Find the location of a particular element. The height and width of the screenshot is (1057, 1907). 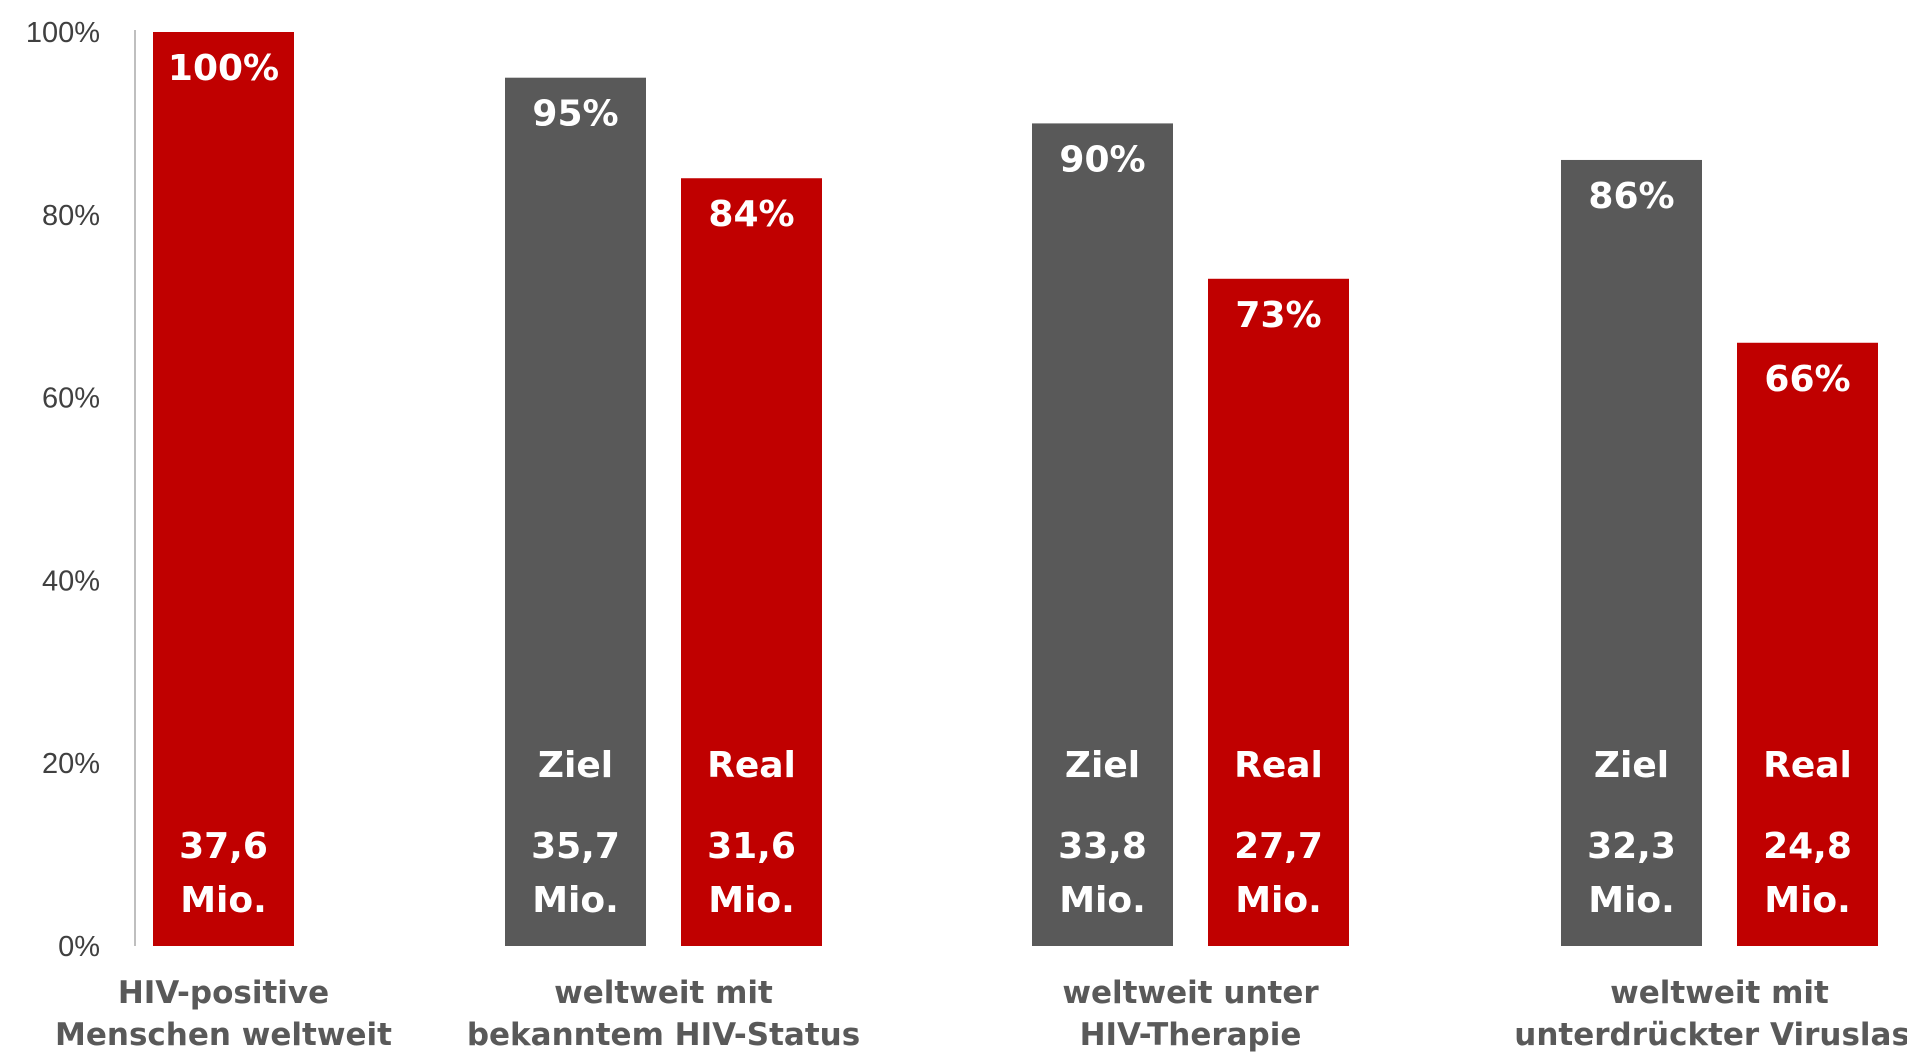

category-label: bekanntem HIV-Status is located at coordinates (663, 1035).